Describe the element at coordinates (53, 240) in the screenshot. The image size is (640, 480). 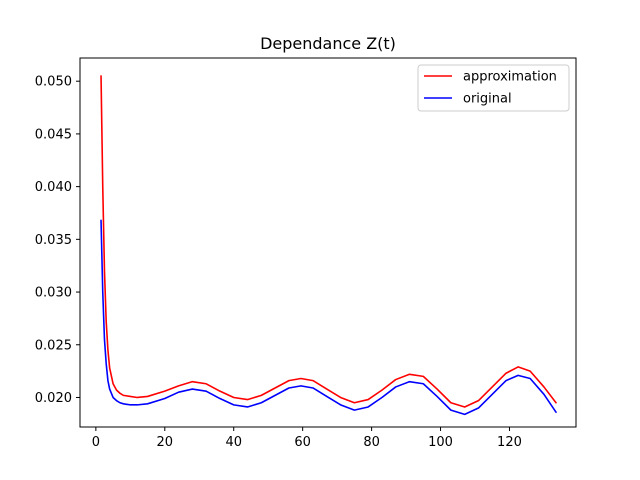
I see `y-tick-label: 0.035` at that location.